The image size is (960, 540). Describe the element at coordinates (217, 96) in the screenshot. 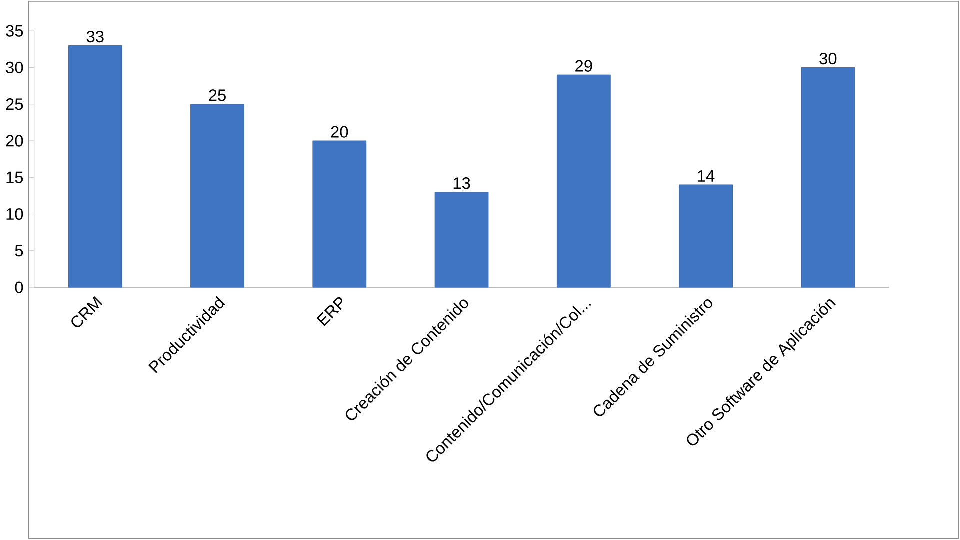

I see `data-label: 25` at that location.